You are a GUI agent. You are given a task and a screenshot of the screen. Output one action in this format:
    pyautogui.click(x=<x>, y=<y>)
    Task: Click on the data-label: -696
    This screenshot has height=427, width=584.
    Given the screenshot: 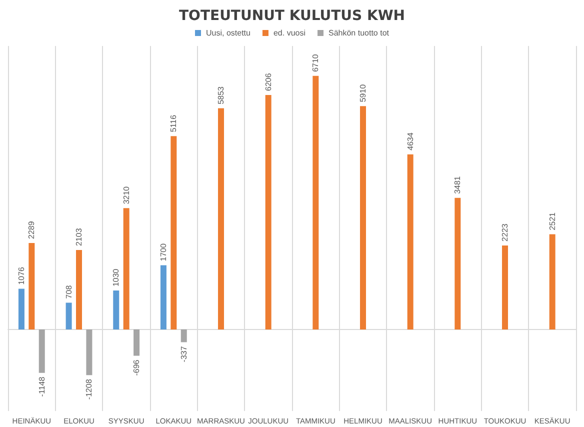 What is the action you would take?
    pyautogui.click(x=137, y=367)
    